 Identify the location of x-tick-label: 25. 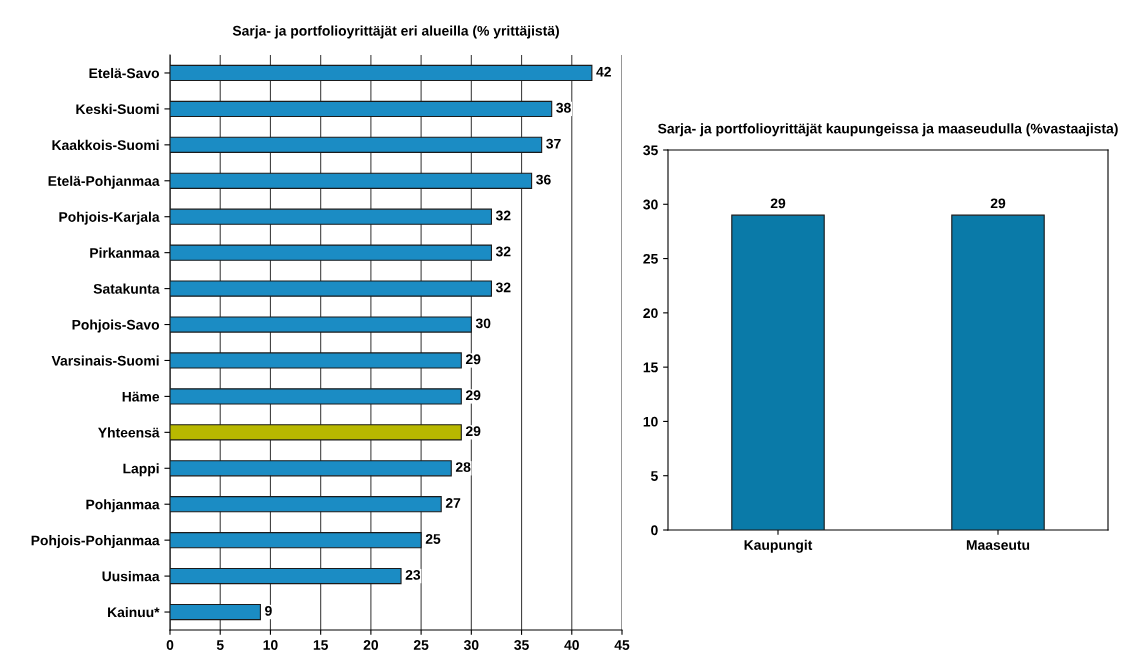
(421, 645).